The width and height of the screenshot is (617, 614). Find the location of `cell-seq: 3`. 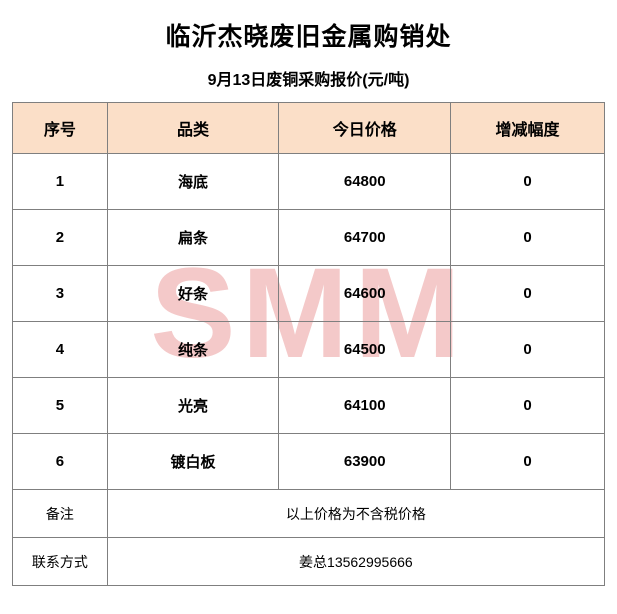

cell-seq: 3 is located at coordinates (60, 293).